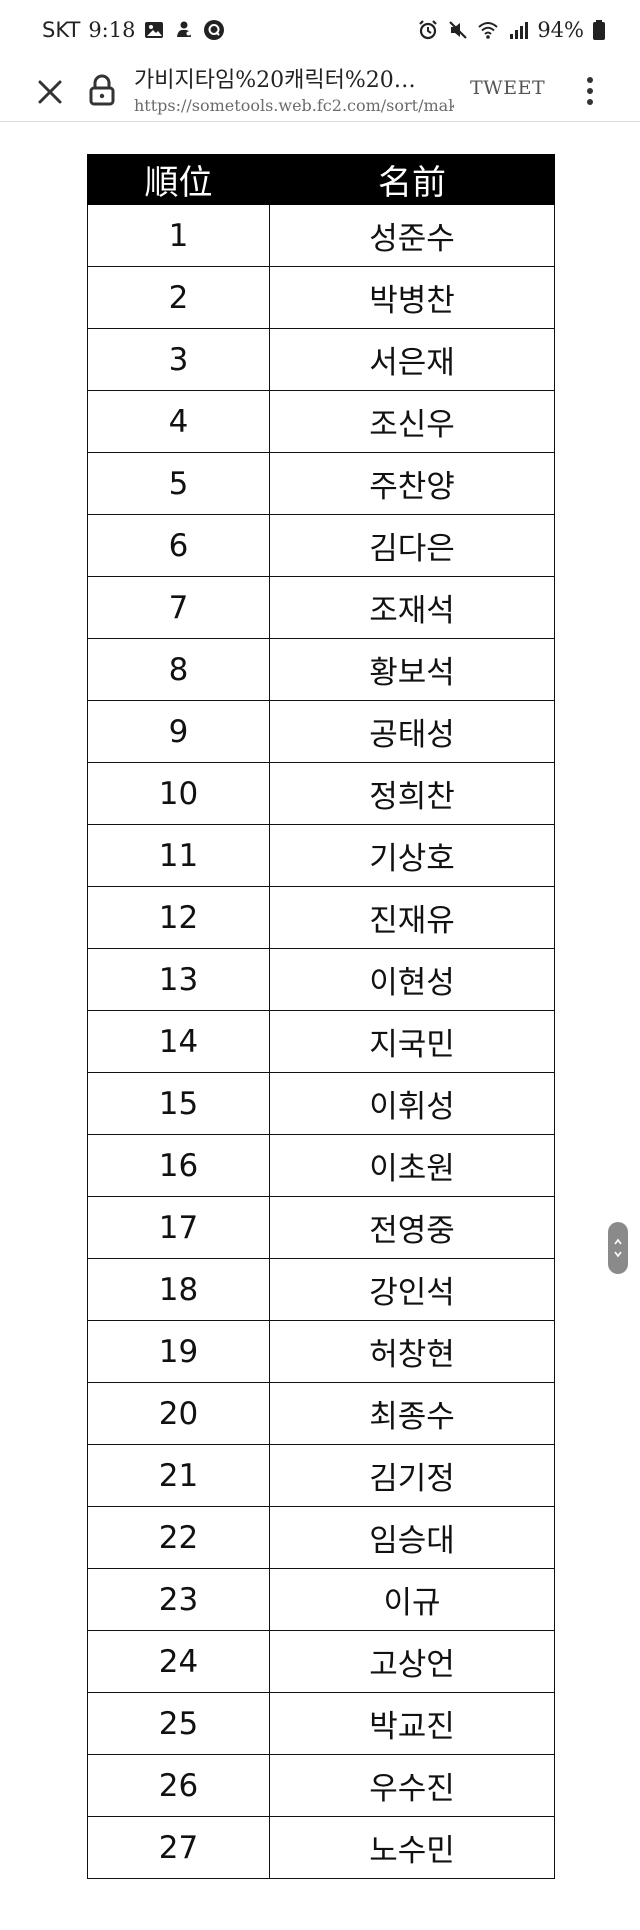 The width and height of the screenshot is (640, 1930). Describe the element at coordinates (61, 30) in the screenshot. I see `carrier-label: SKT` at that location.